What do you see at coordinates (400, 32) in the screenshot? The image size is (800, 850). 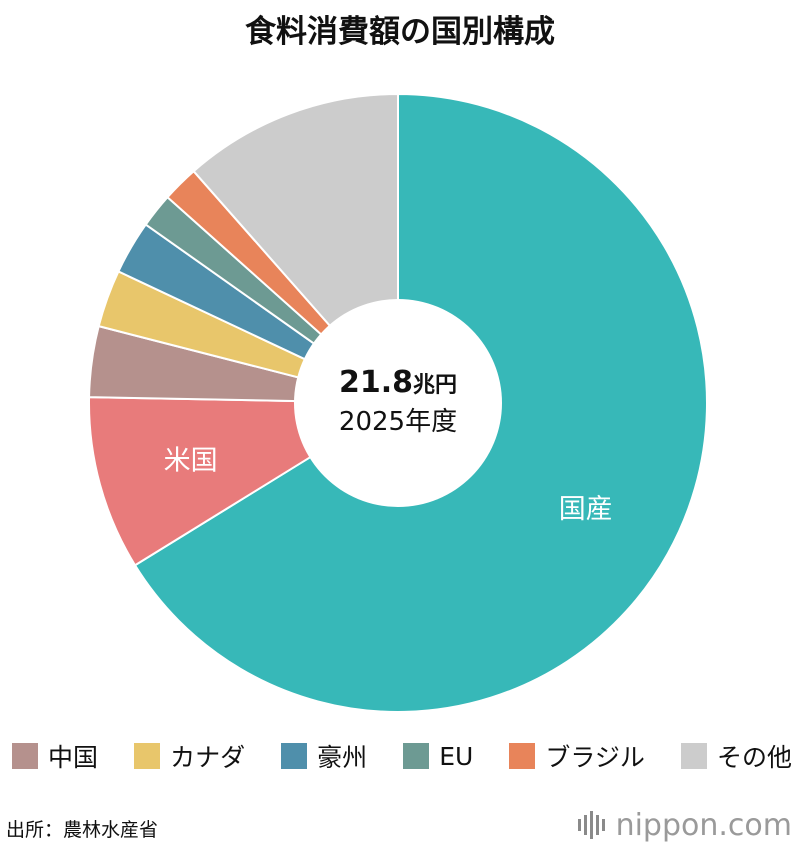 I see `chart-title: 食料消費額の国別構成` at bounding box center [400, 32].